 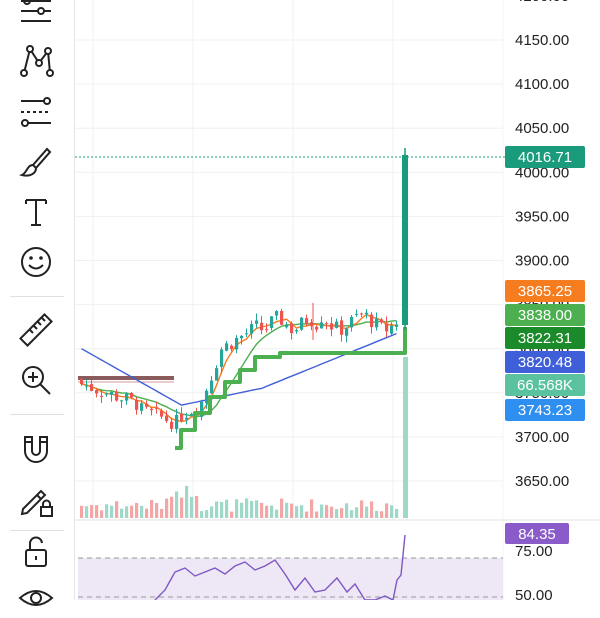 I want to click on price-tag-text: 3743.23, so click(x=545, y=410).